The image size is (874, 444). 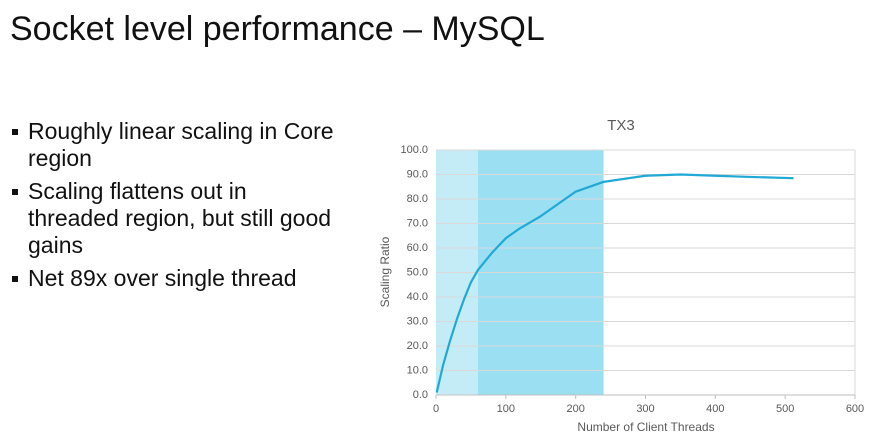 What do you see at coordinates (385, 271) in the screenshot?
I see `y-axis-title: Scaling Ratio` at bounding box center [385, 271].